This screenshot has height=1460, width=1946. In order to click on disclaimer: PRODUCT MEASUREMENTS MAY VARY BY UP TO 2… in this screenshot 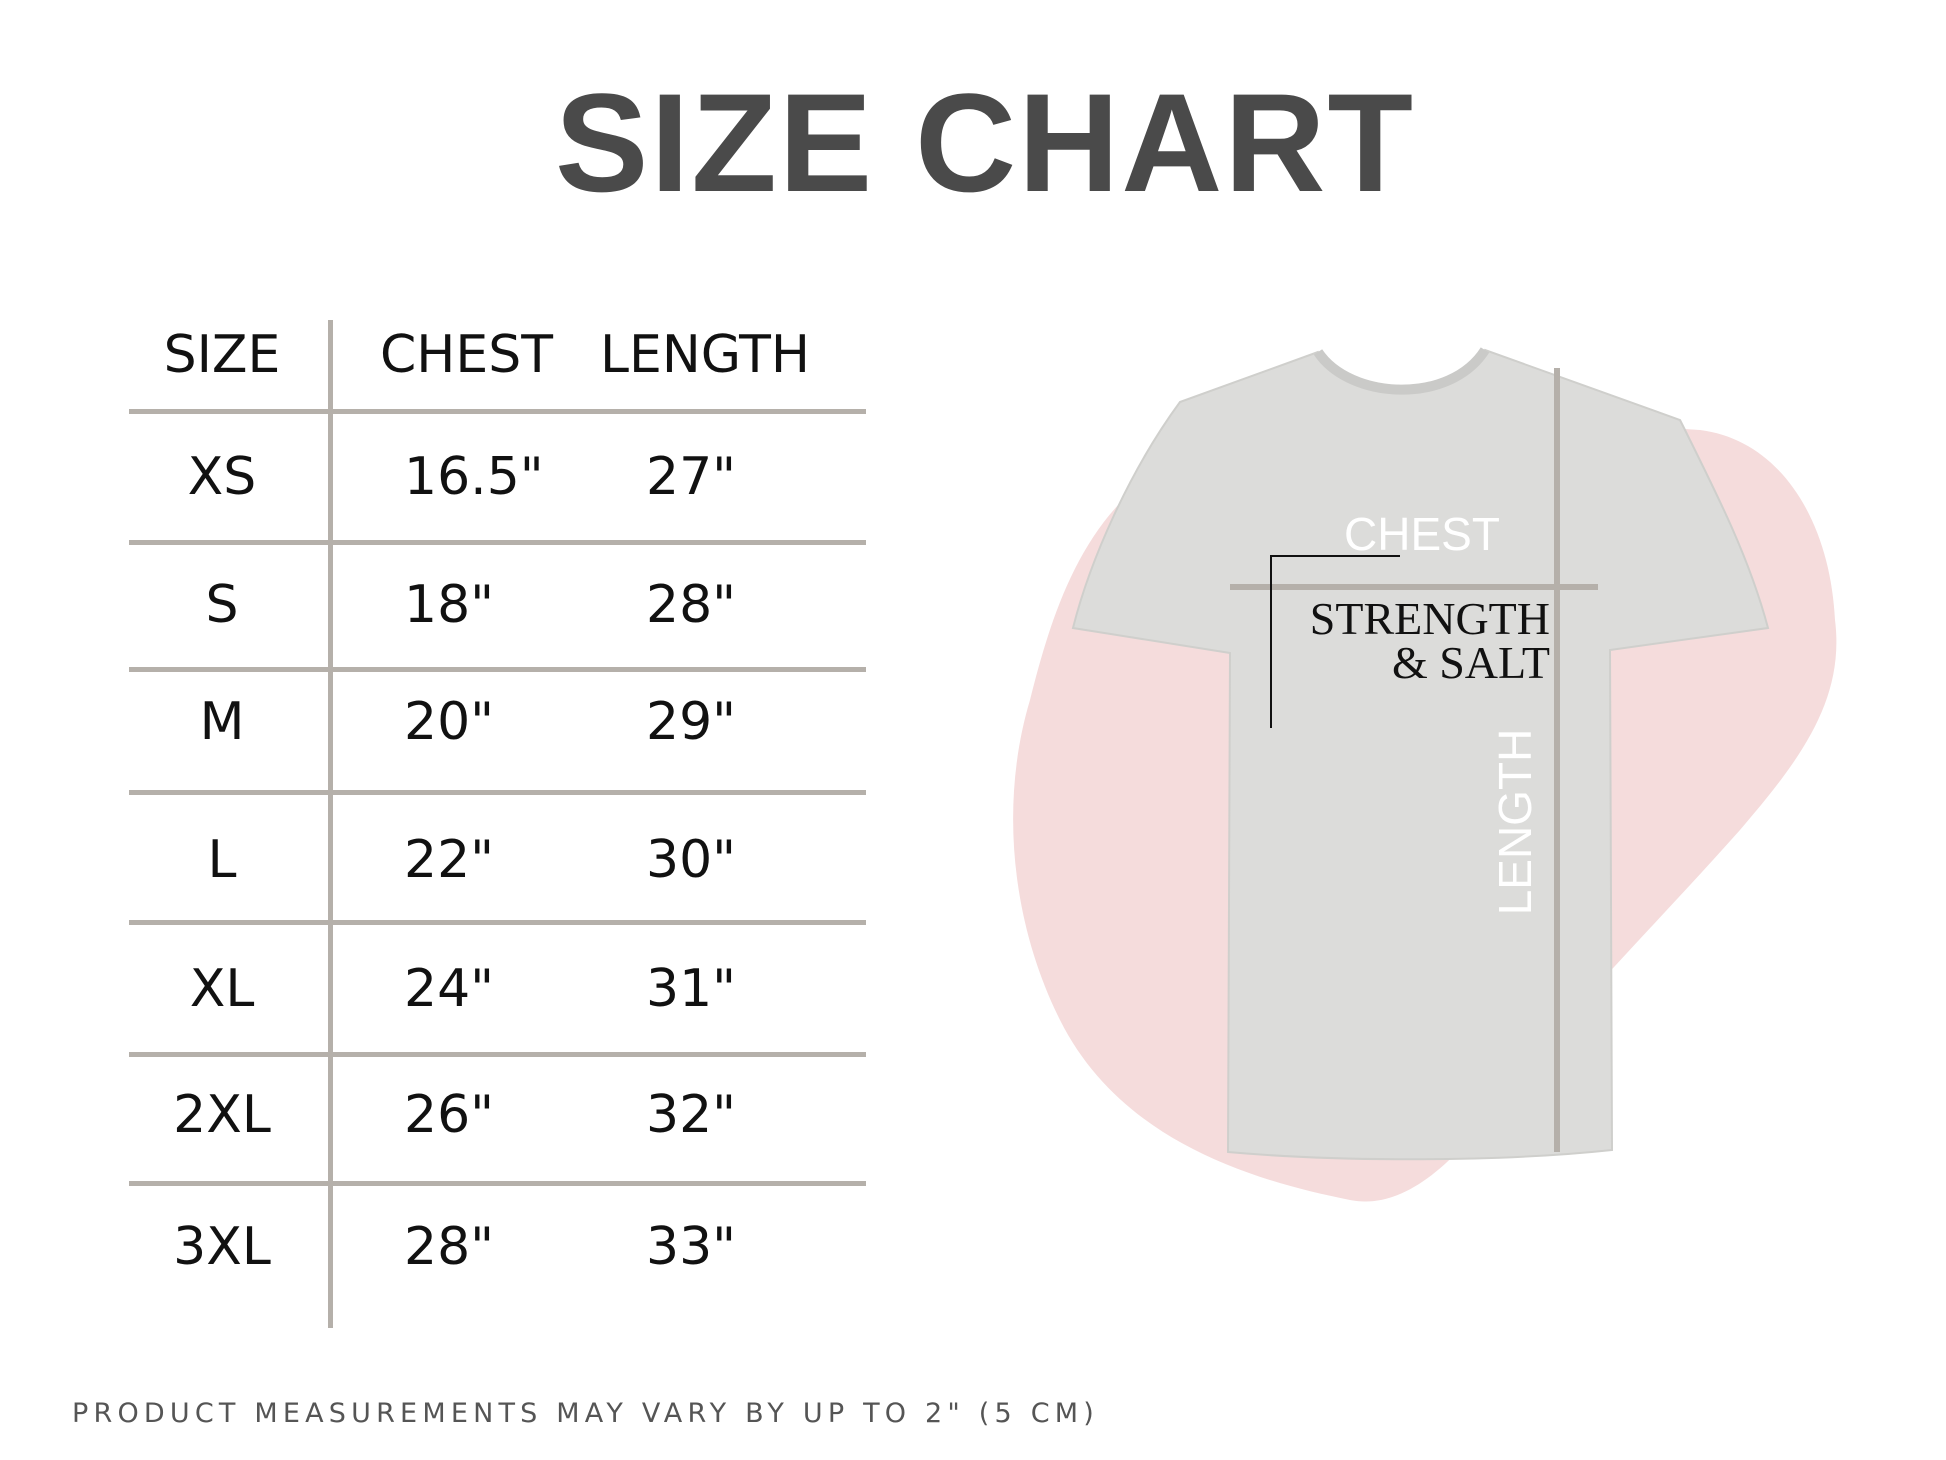, I will do `click(585, 1413)`.